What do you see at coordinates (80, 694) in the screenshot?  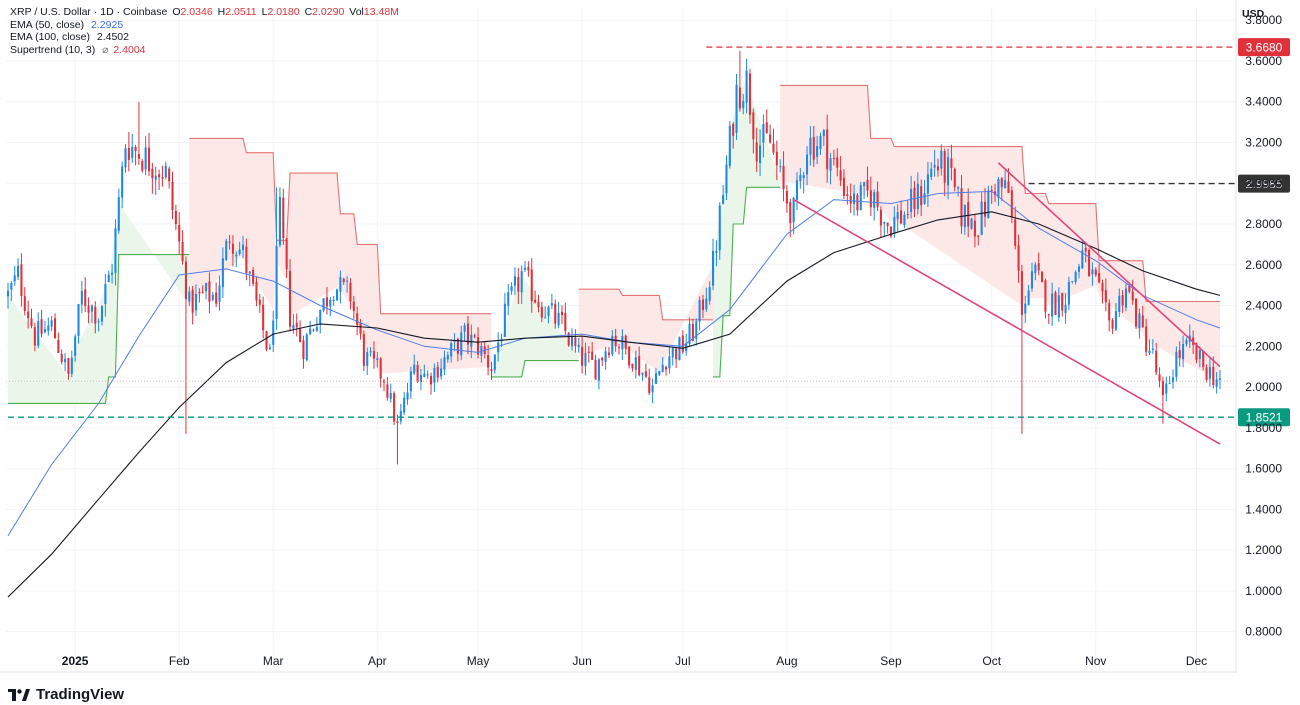 I see `tradingview-logo-text: TradingView` at bounding box center [80, 694].